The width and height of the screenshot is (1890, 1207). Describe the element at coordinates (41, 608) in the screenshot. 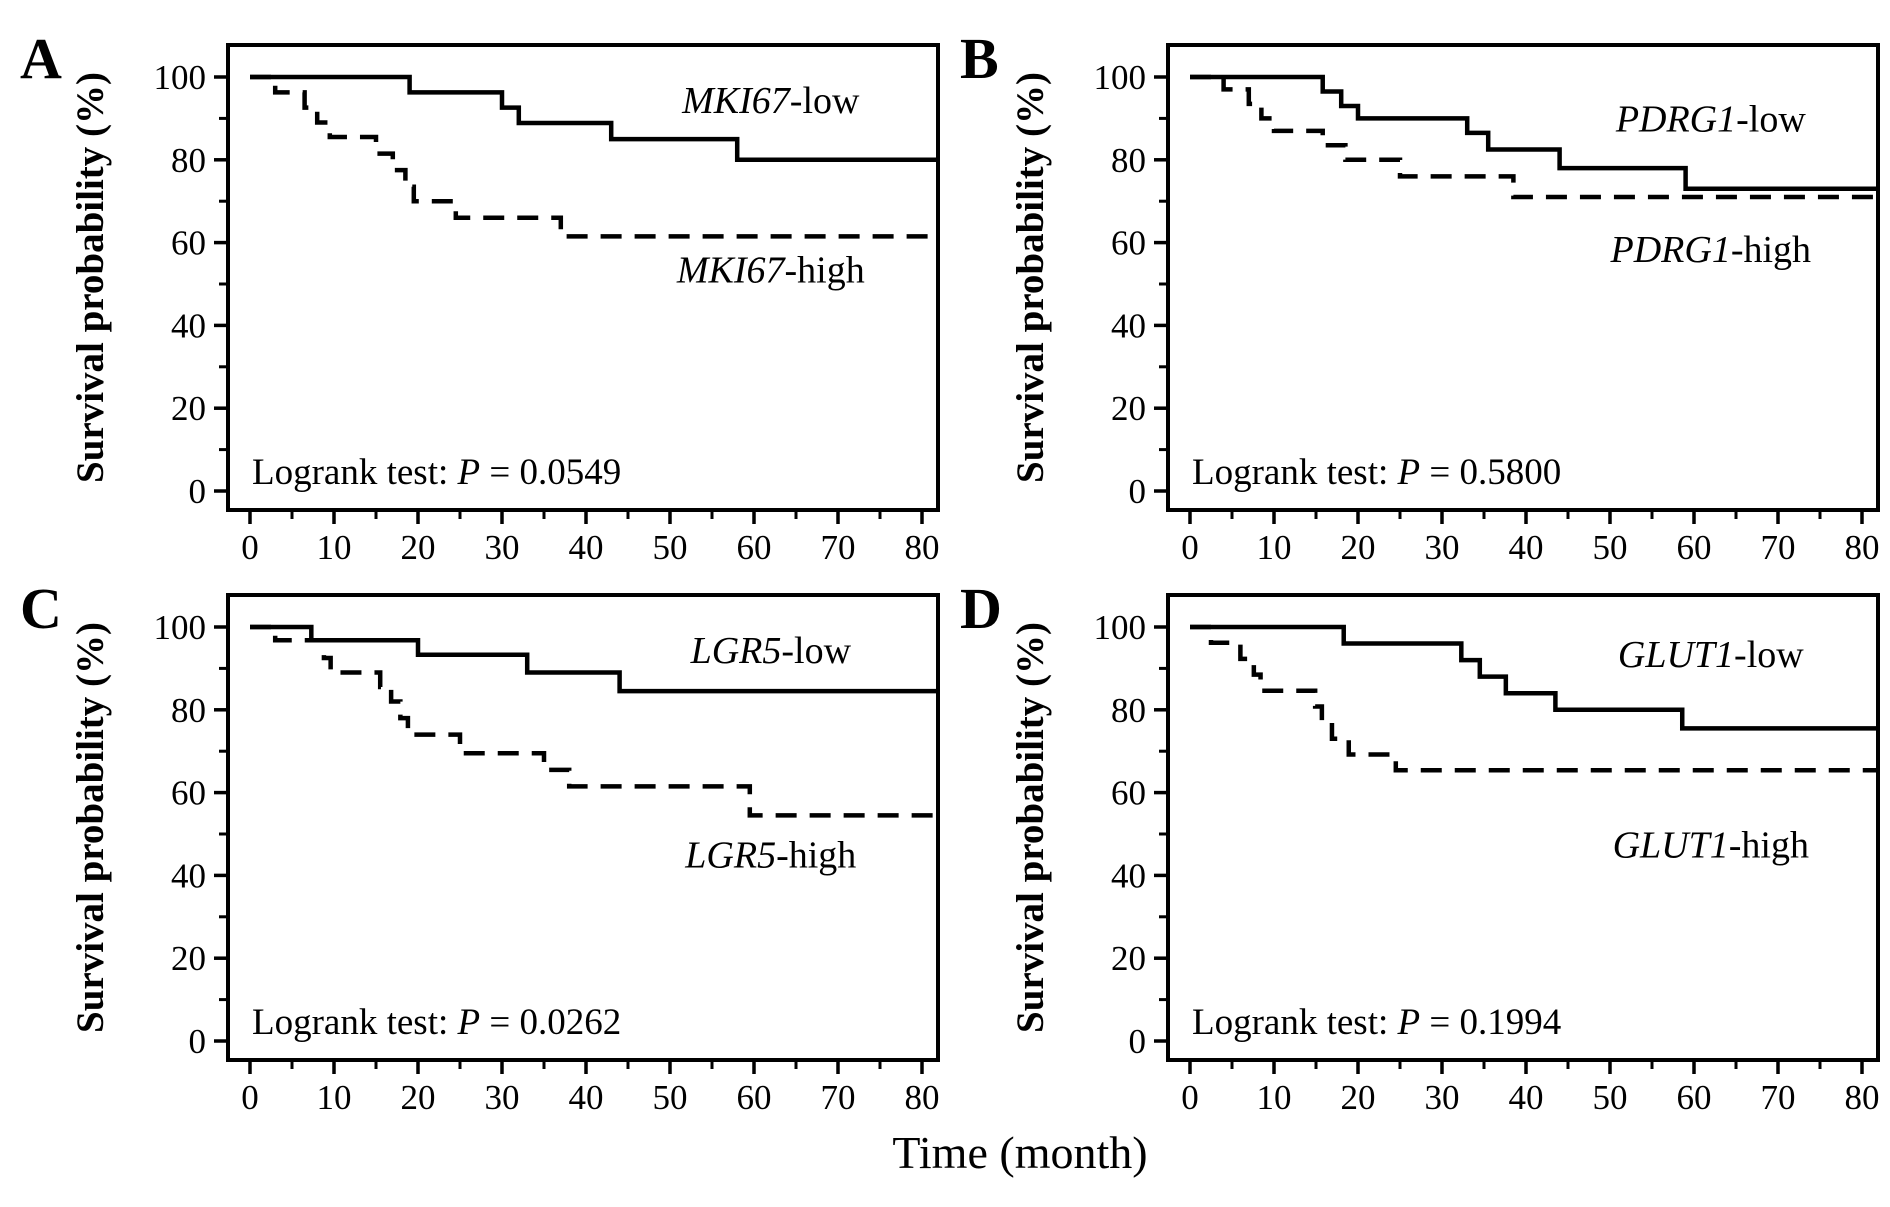

I see `panel-letter: C` at that location.